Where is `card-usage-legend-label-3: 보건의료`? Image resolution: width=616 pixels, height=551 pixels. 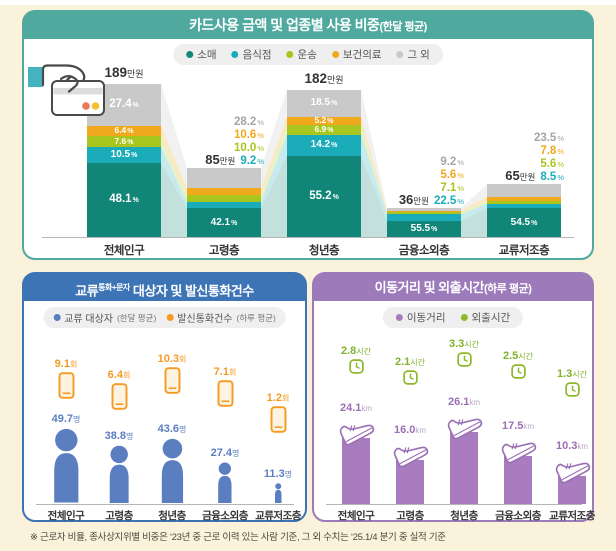 card-usage-legend-label-3: 보건의료 is located at coordinates (362, 55).